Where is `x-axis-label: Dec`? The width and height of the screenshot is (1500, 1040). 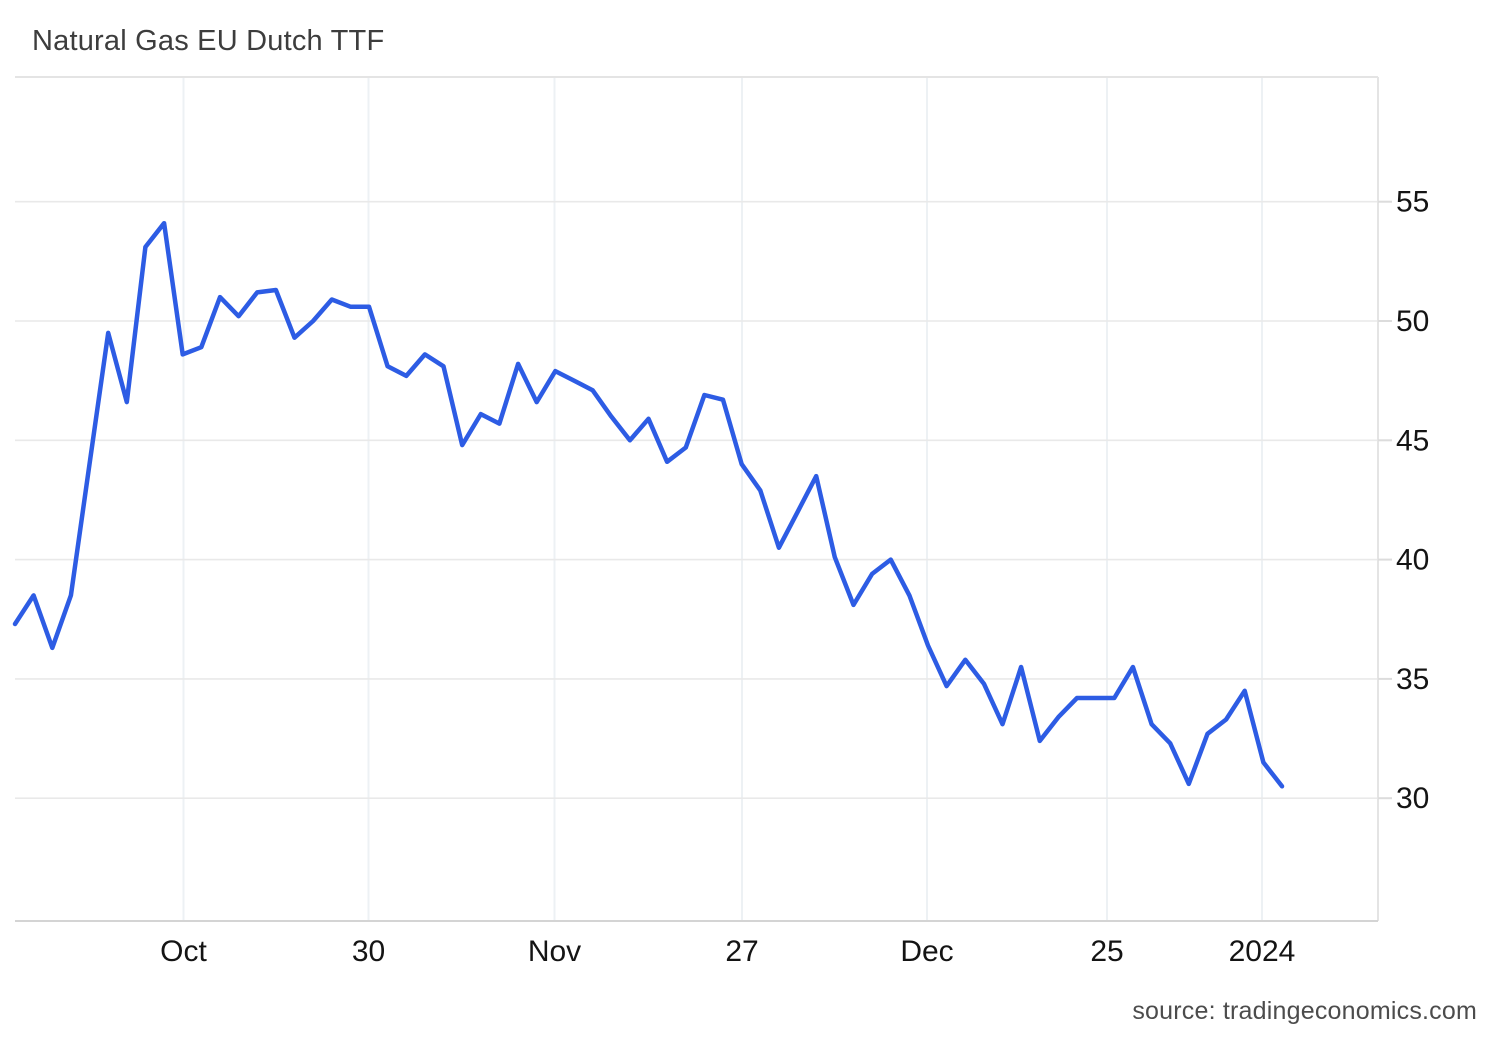 x-axis-label: Dec is located at coordinates (926, 951).